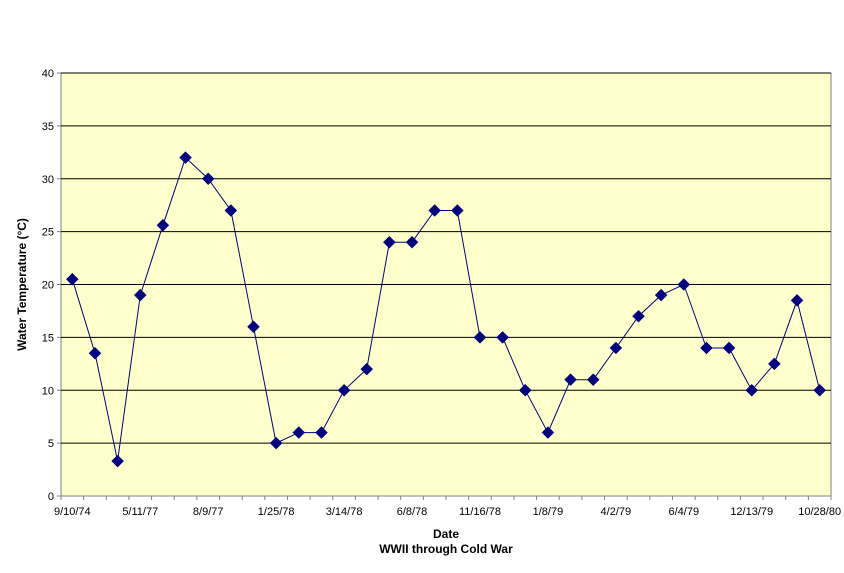  What do you see at coordinates (819, 512) in the screenshot?
I see `x-tick-label: 10/28/80` at bounding box center [819, 512].